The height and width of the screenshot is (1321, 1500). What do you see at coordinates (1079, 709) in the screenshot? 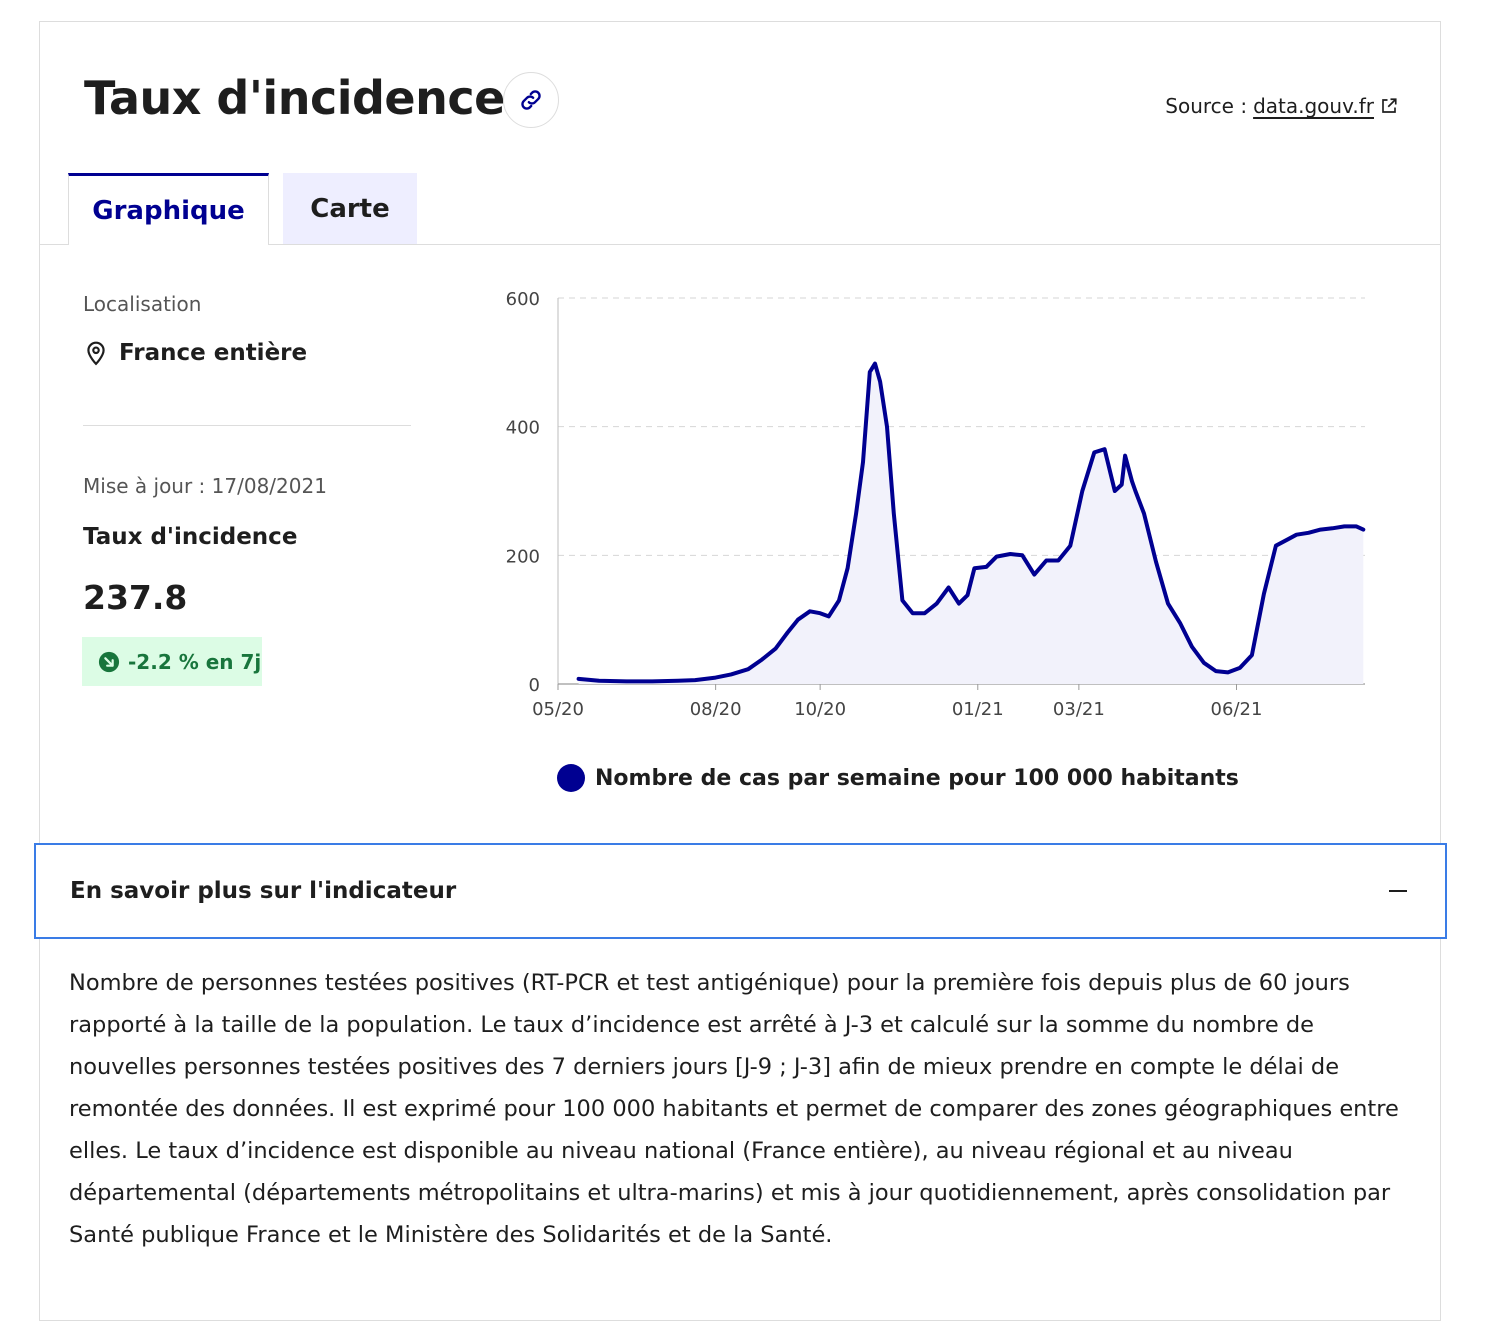
I see `x-tick-label: 03/21` at bounding box center [1079, 709].